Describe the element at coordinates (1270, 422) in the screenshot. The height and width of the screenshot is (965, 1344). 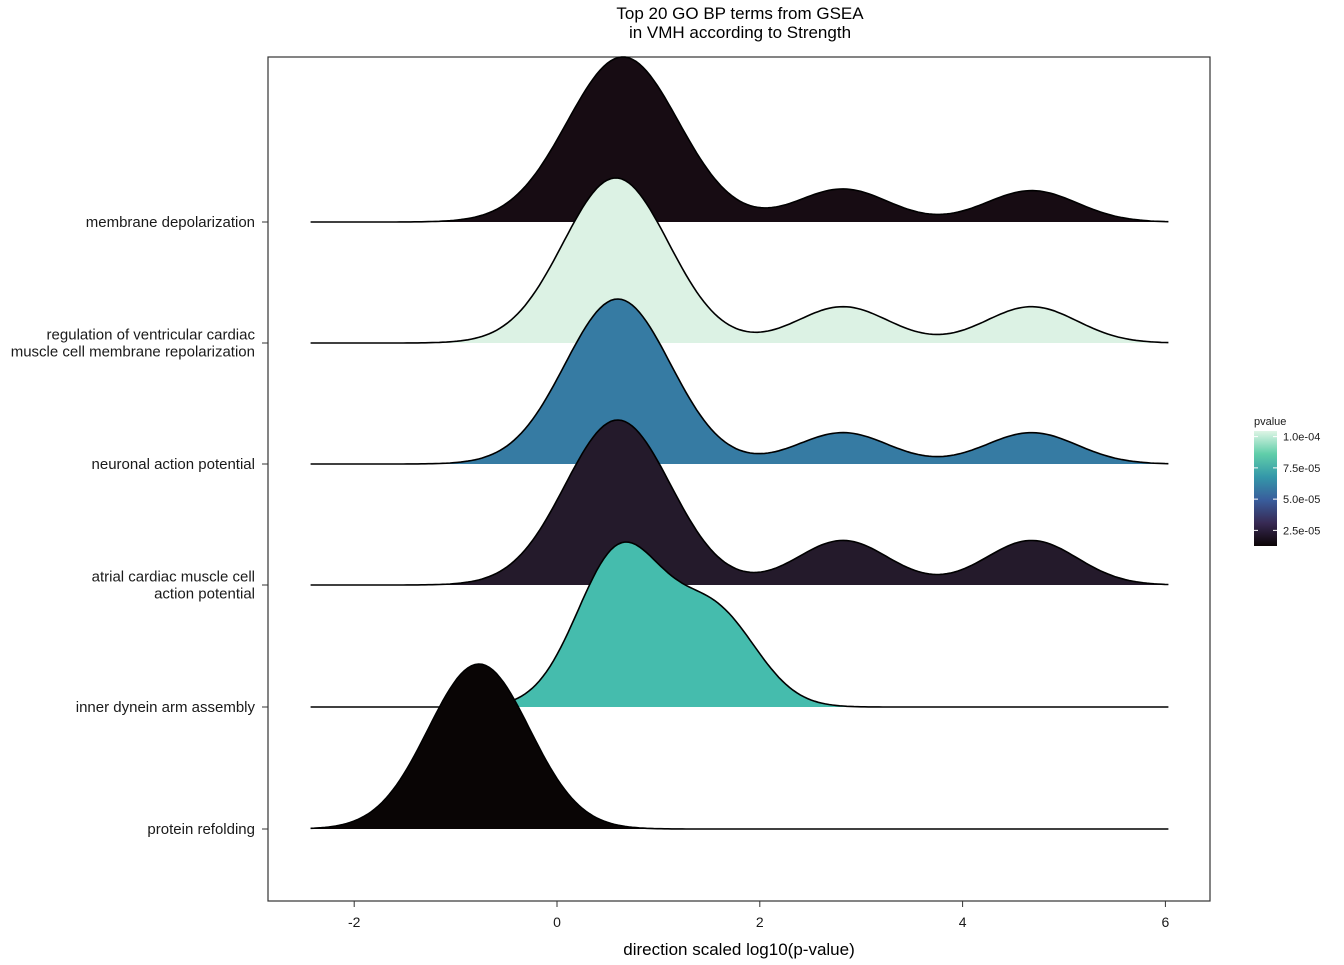
I see `legend-title: pvalue` at that location.